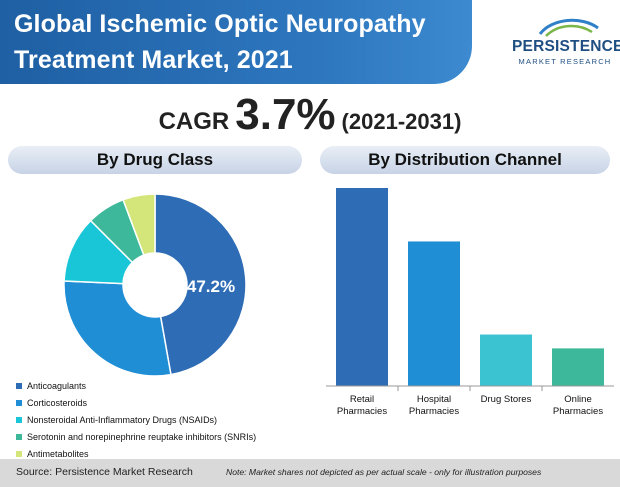 The width and height of the screenshot is (620, 487). Describe the element at coordinates (57, 385) in the screenshot. I see `legend-label: Anticoagulants` at that location.